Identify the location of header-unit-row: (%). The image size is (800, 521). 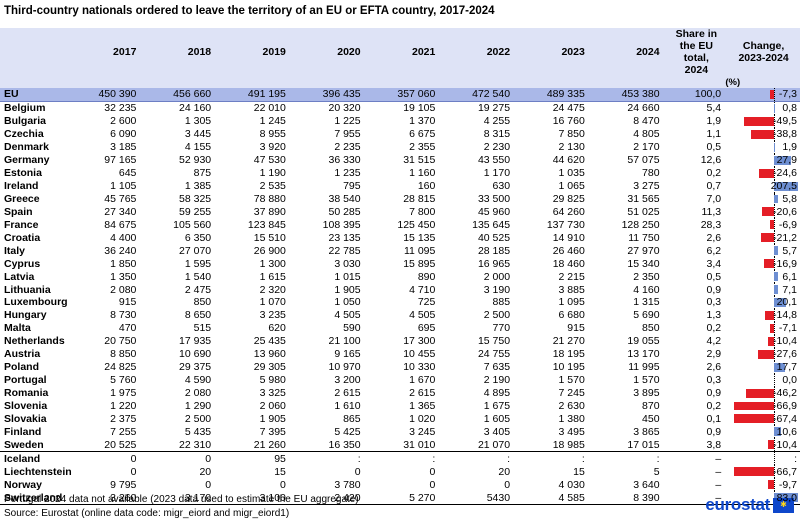
(400, 82).